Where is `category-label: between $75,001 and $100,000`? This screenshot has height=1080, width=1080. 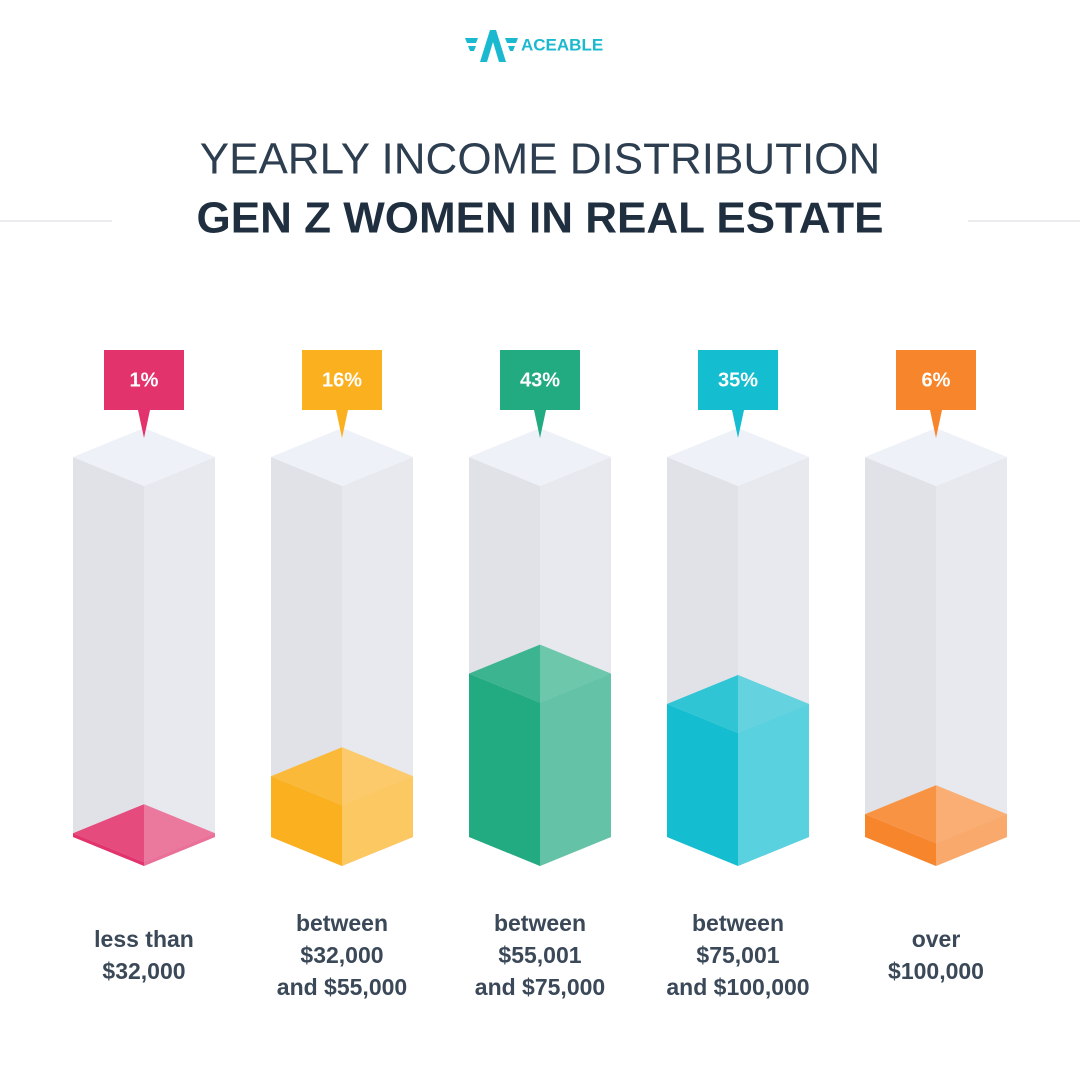
category-label: between $75,001 and $100,000 is located at coordinates (738, 955).